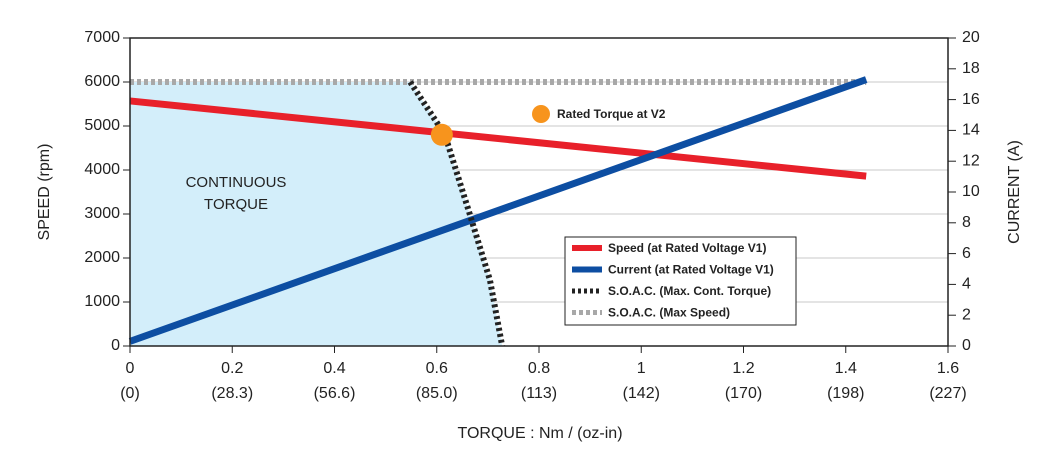  Describe the element at coordinates (115, 345) in the screenshot. I see `y-tick-label: 0` at that location.